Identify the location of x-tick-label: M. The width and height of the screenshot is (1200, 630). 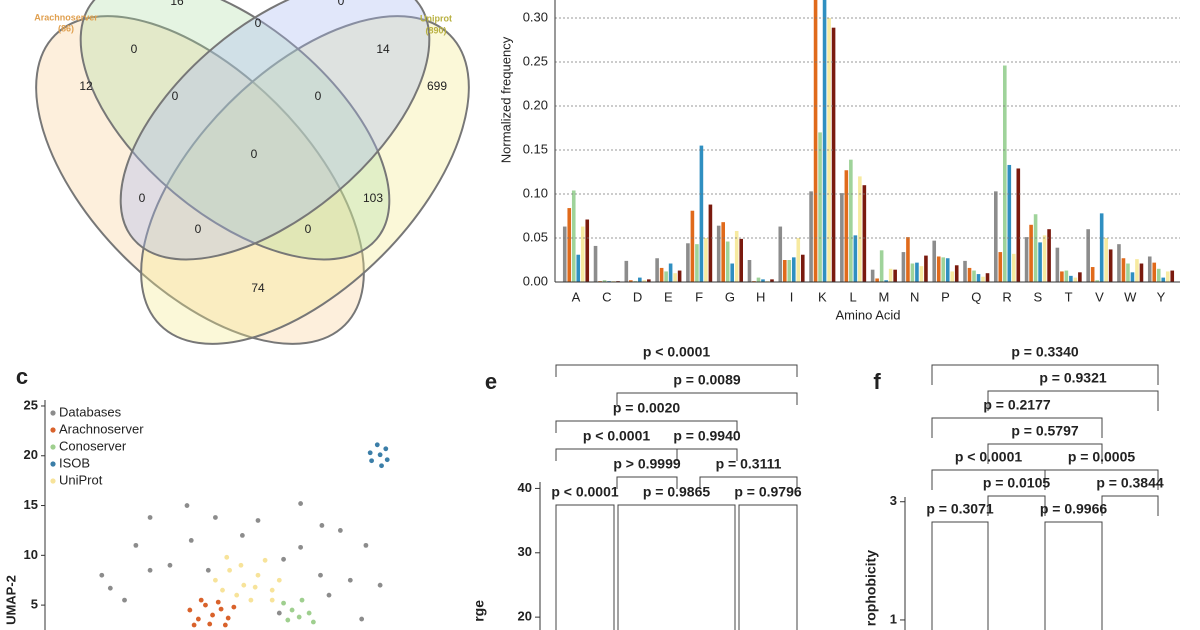
(883, 296).